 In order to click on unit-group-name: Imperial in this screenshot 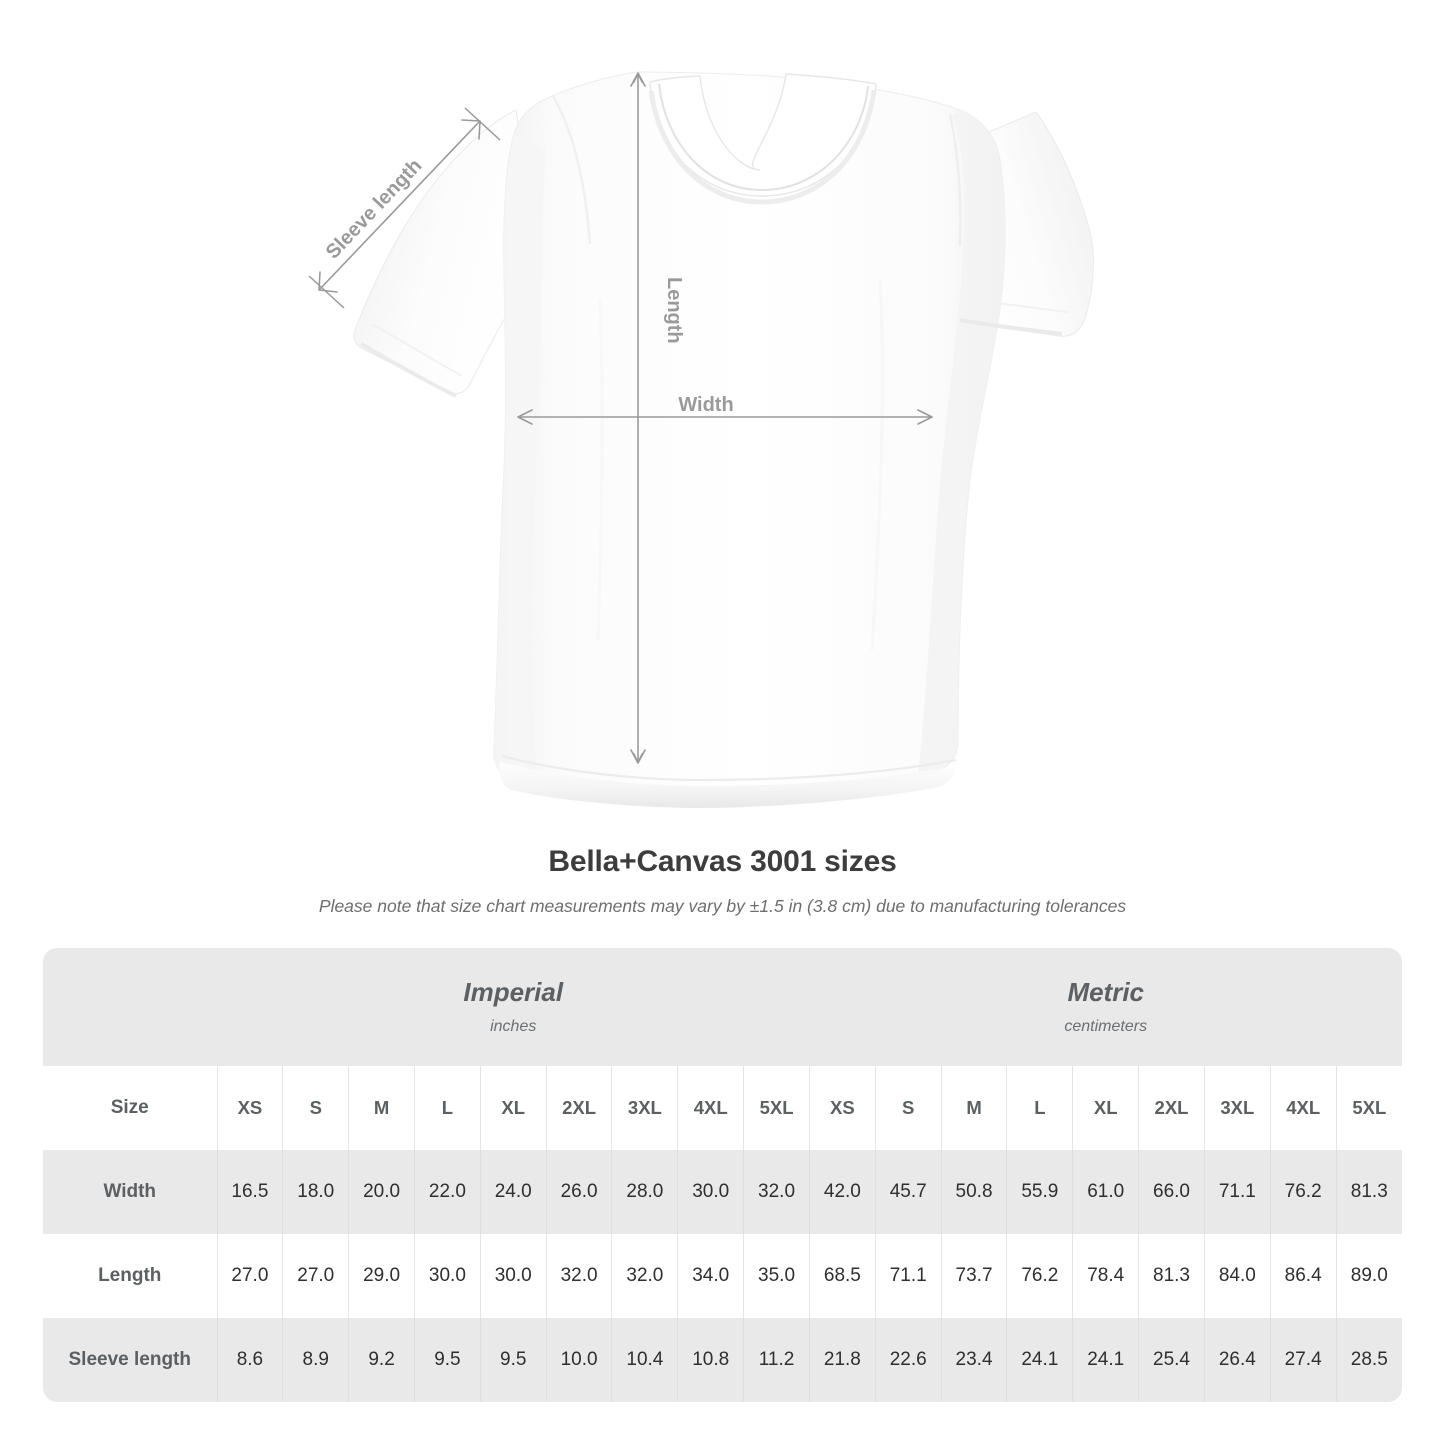, I will do `click(513, 991)`.